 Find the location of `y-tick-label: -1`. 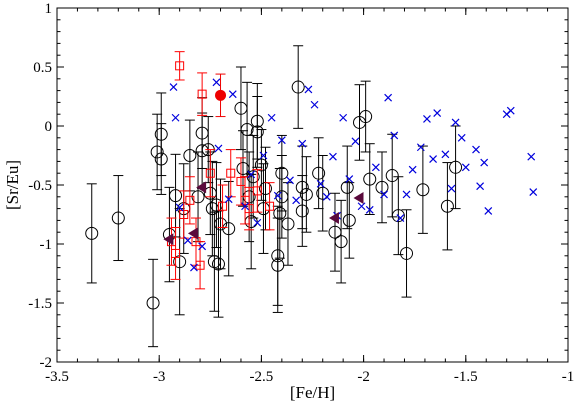

y-tick-label: -1 is located at coordinates (46, 245).